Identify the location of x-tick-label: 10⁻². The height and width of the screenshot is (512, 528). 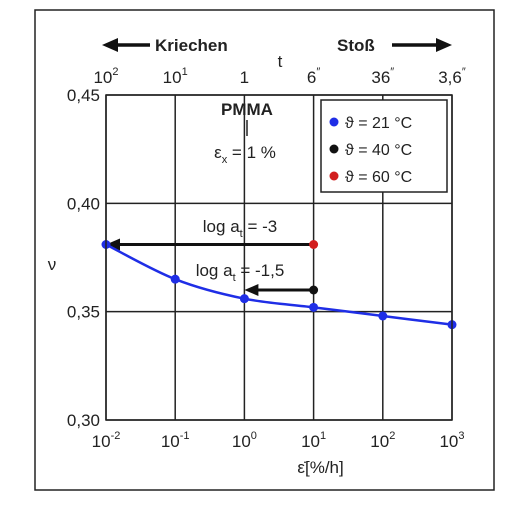
(106, 440).